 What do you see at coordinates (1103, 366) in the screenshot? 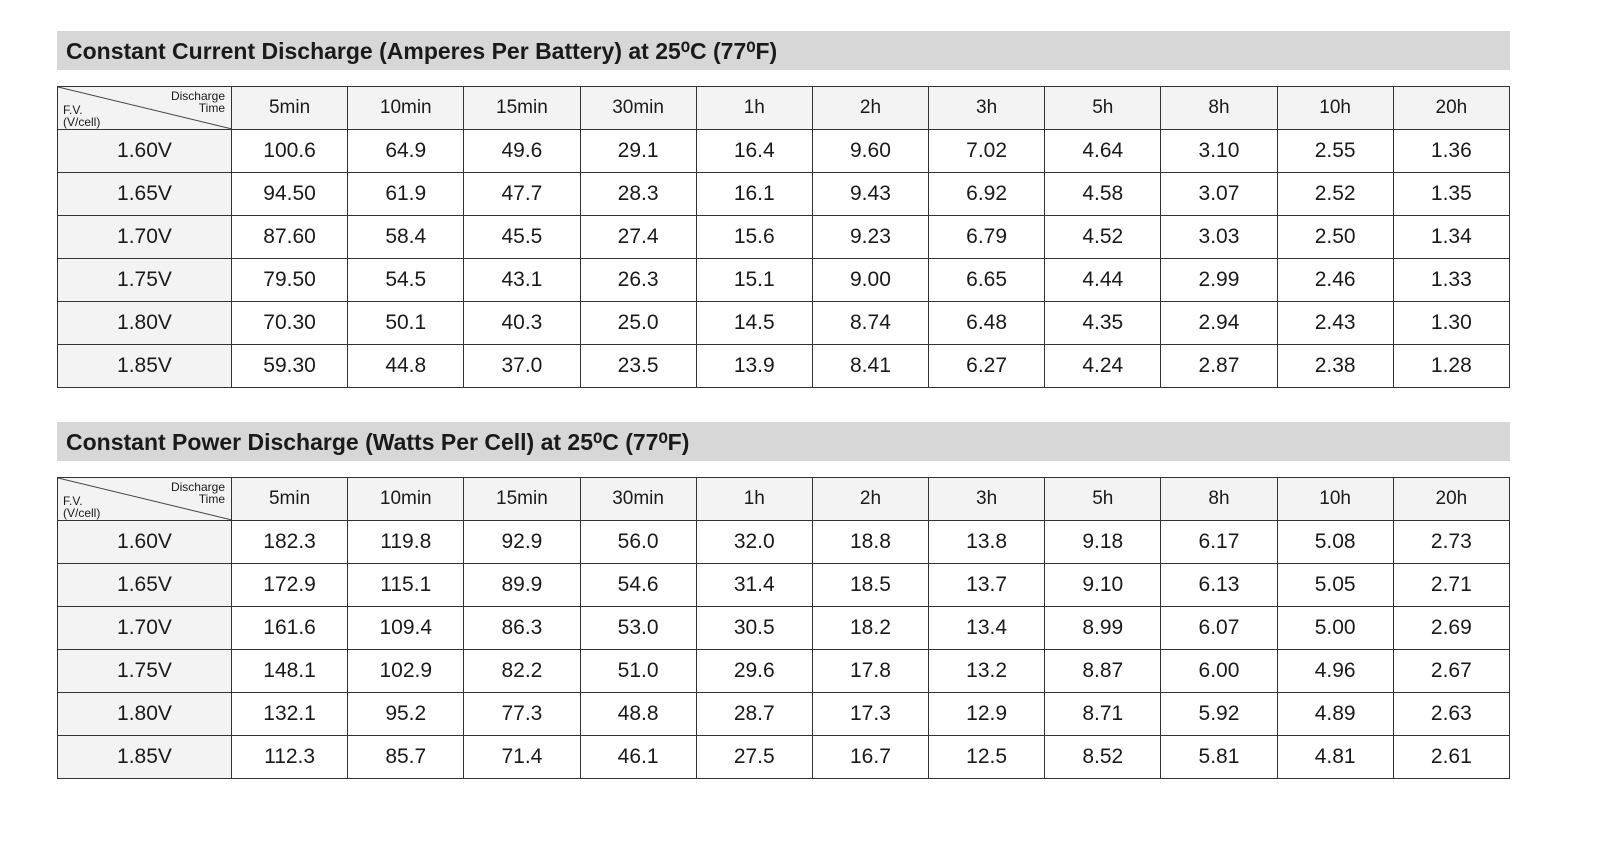
I see `cell: 4.24` at bounding box center [1103, 366].